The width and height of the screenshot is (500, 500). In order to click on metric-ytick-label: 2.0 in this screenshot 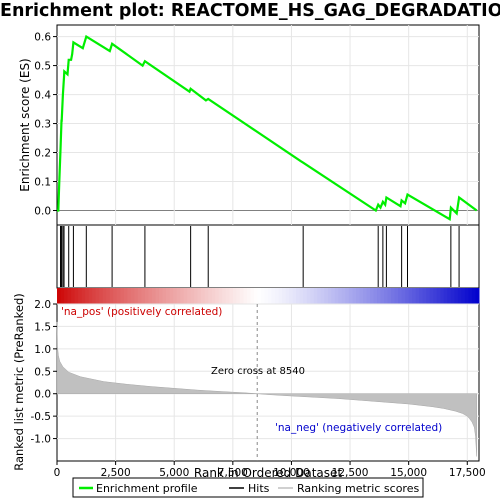, I will do `click(42, 305)`.